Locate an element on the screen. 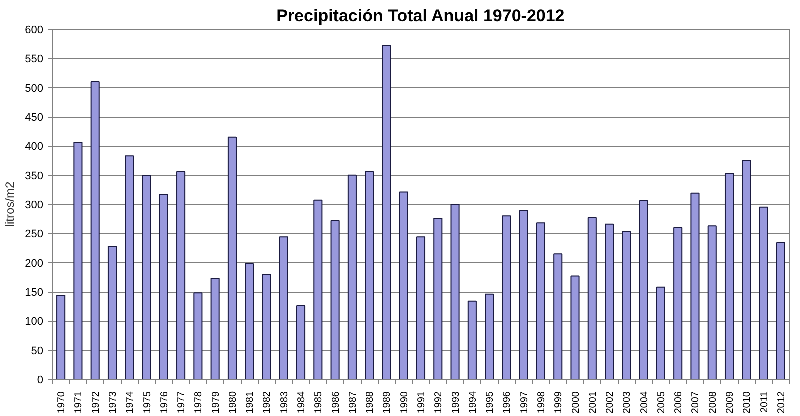 This screenshot has height=416, width=800. x-tick-label: 1981 is located at coordinates (250, 402).